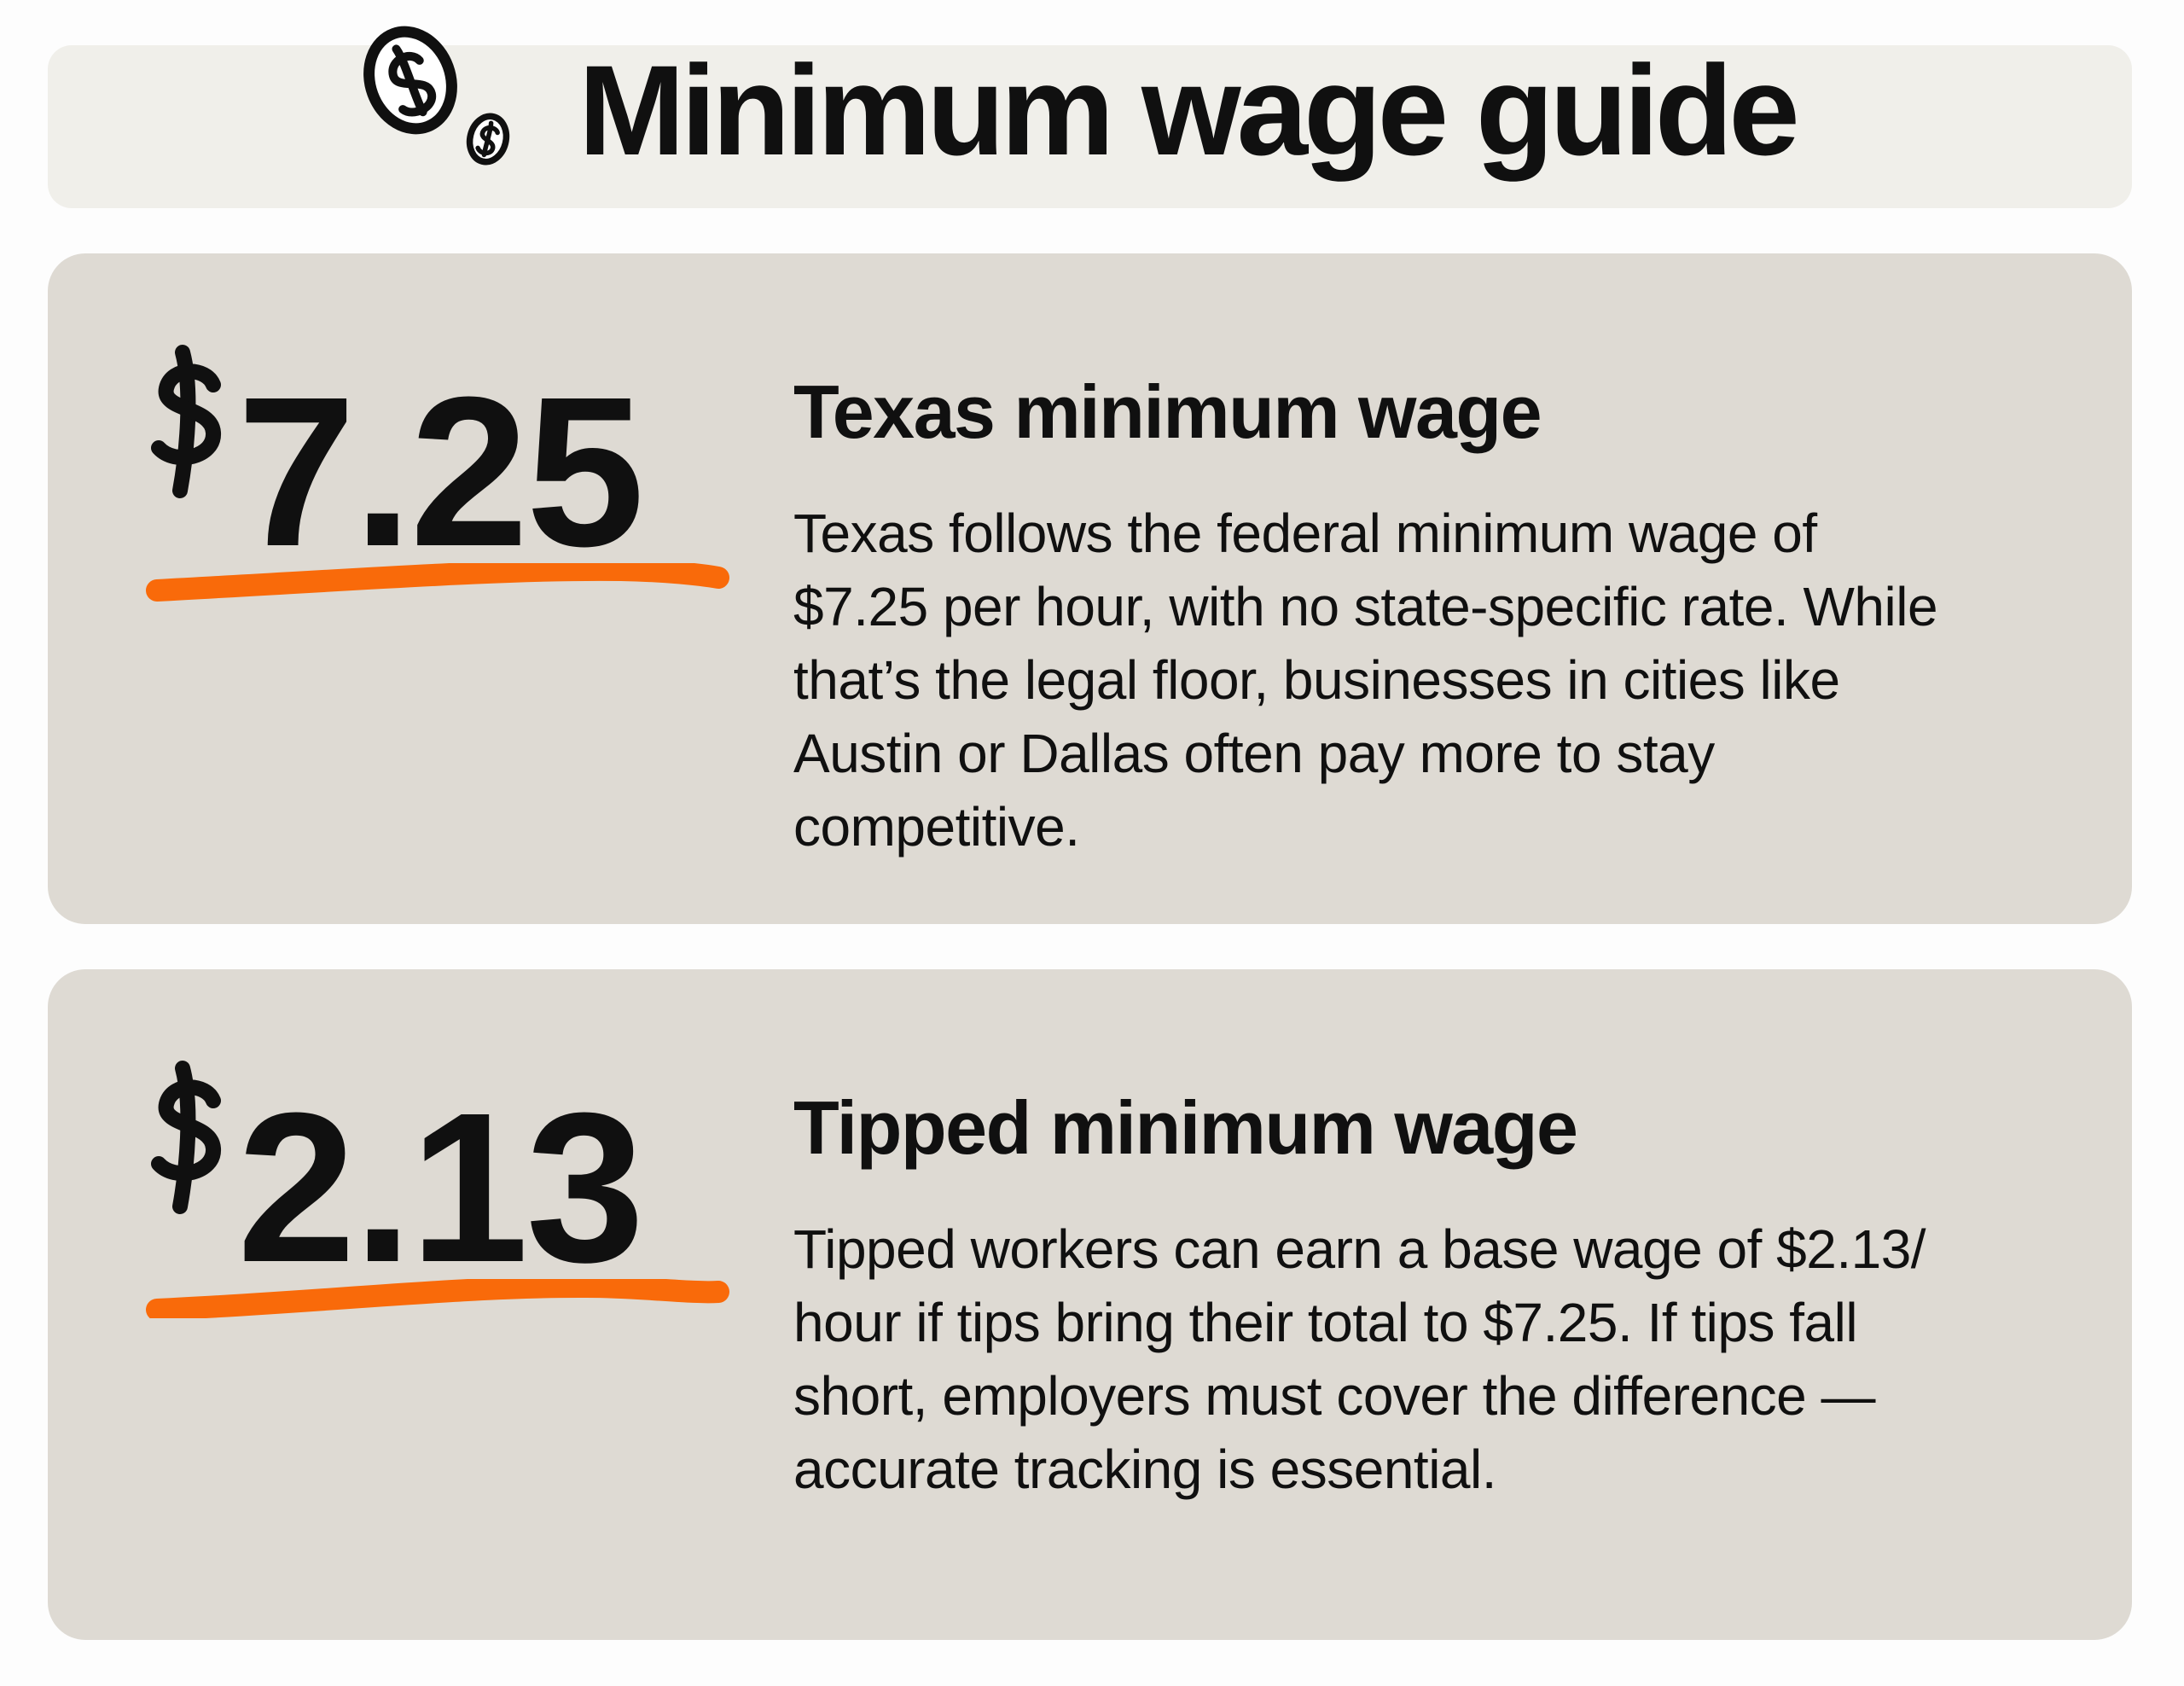  I want to click on page-title: Minimum wage guide, so click(1189, 110).